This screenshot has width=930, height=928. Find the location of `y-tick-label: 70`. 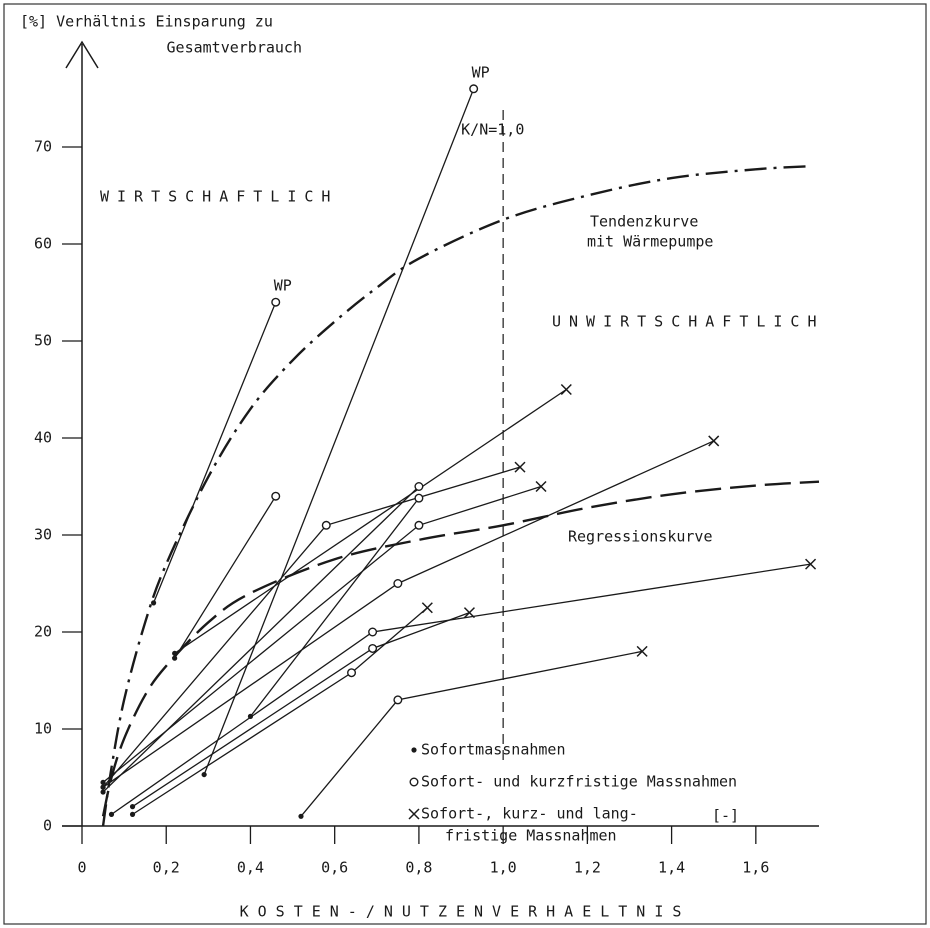

y-tick-label: 70 is located at coordinates (43, 147).